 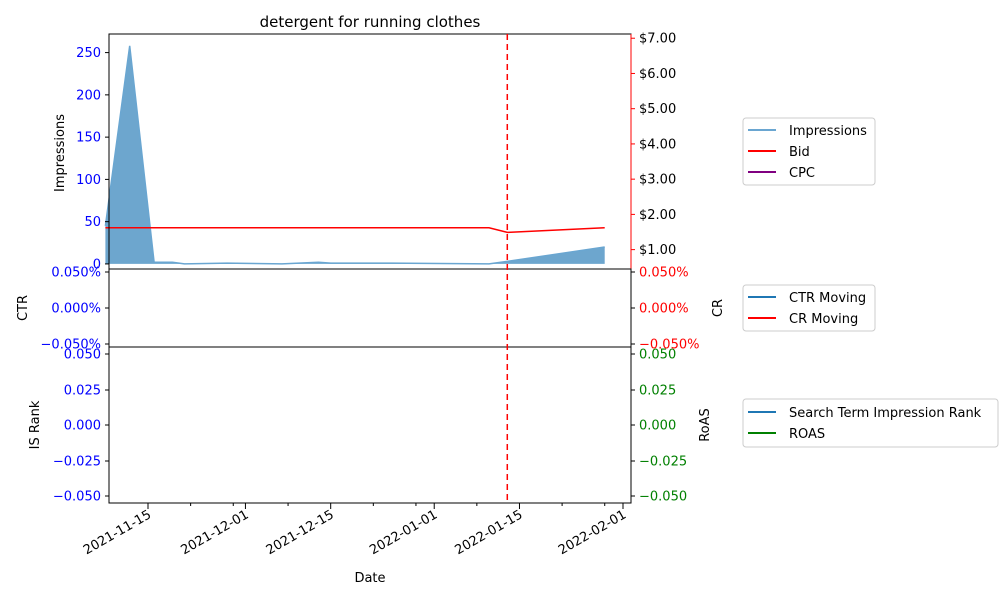 I want to click on y-tick-label: 0.000, so click(x=82, y=426).